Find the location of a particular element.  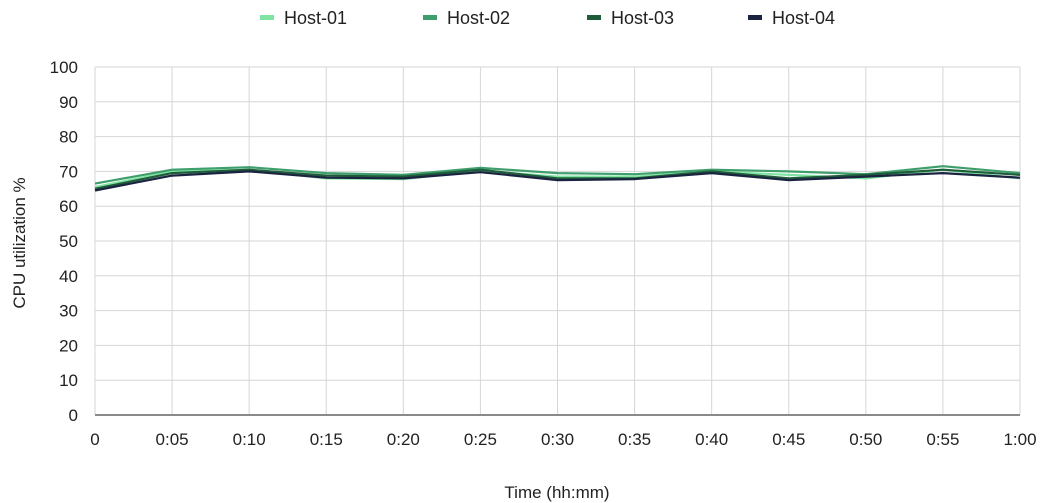

legend-label: Host-04 is located at coordinates (803, 18).